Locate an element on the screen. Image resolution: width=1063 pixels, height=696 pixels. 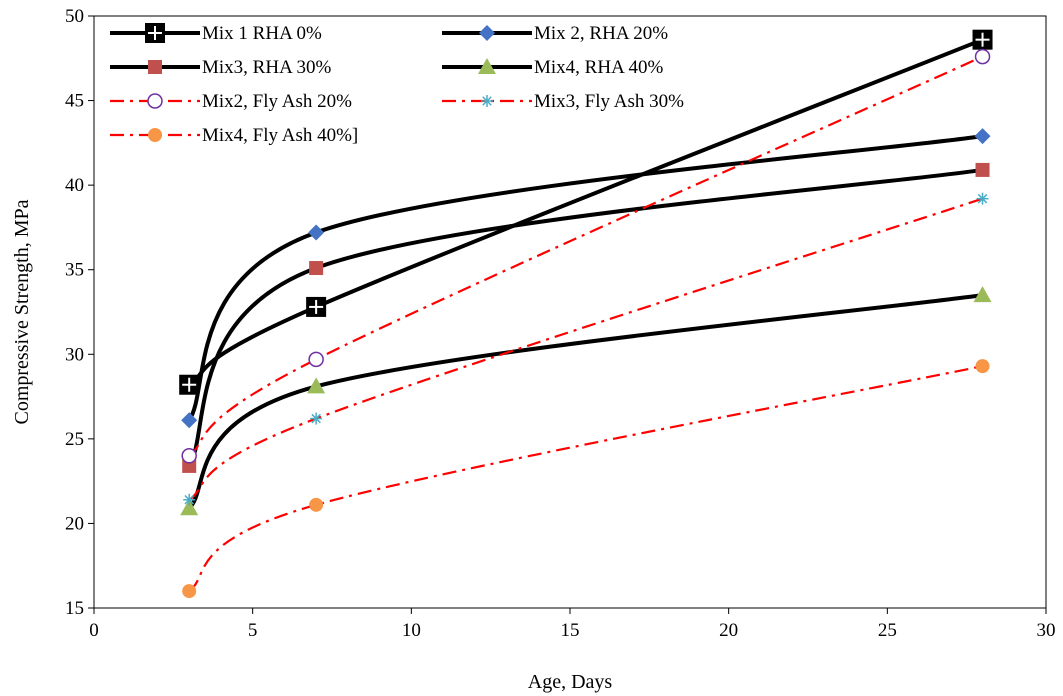
legend-label: Mix4, RHA 40% is located at coordinates (598, 67).